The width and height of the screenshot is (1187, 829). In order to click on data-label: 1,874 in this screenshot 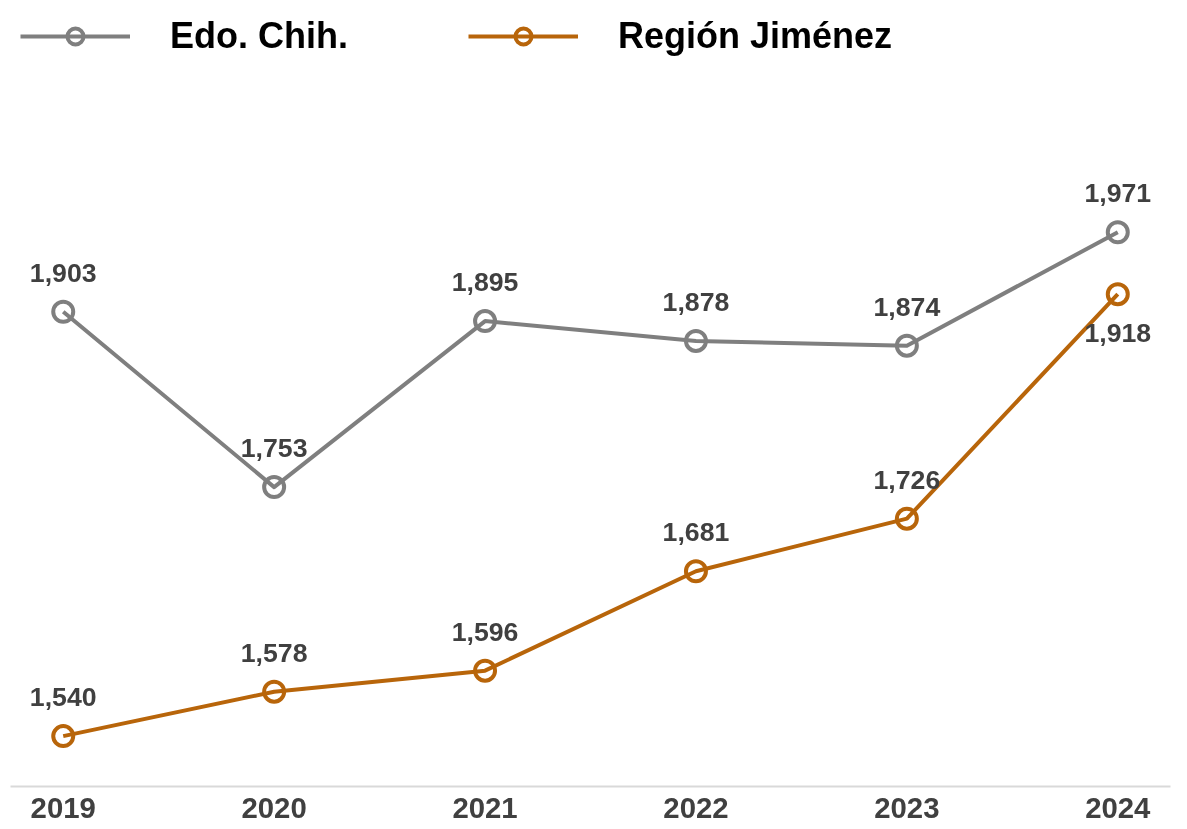, I will do `click(907, 306)`.